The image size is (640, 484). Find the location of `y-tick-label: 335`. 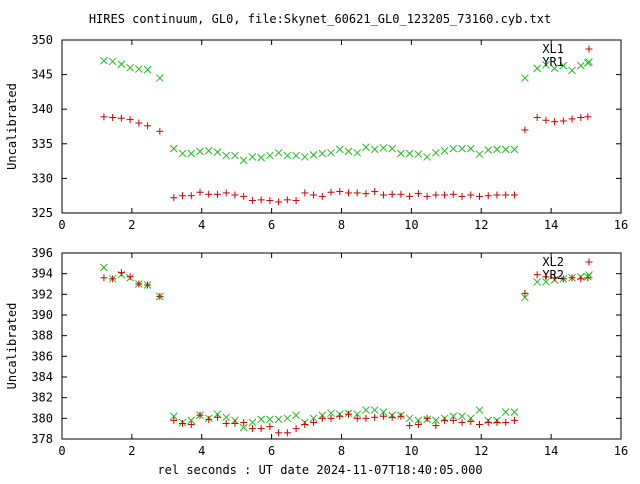

y-tick-label: 335 is located at coordinates (42, 144).